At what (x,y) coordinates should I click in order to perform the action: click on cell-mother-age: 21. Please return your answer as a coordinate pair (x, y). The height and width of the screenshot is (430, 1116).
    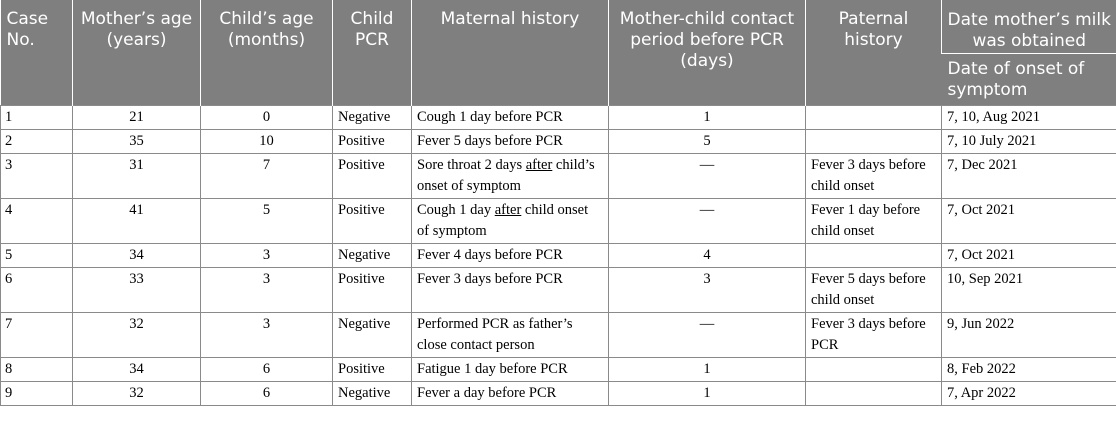
    Looking at the image, I should click on (136, 117).